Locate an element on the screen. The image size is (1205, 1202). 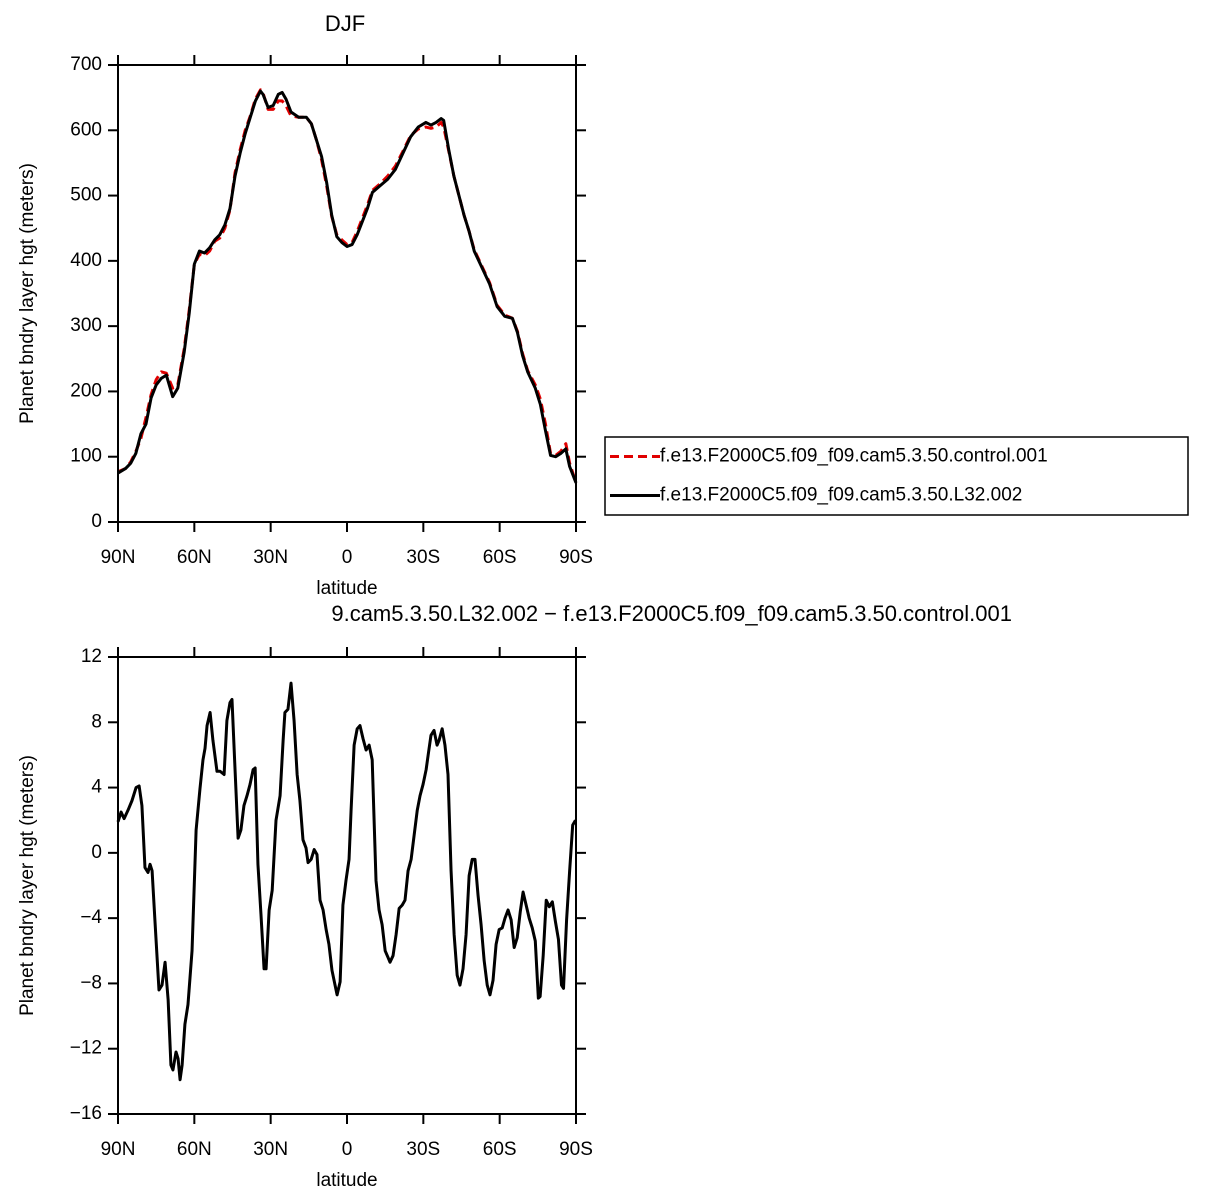
y-tick-label: 400 is located at coordinates (86, 260).